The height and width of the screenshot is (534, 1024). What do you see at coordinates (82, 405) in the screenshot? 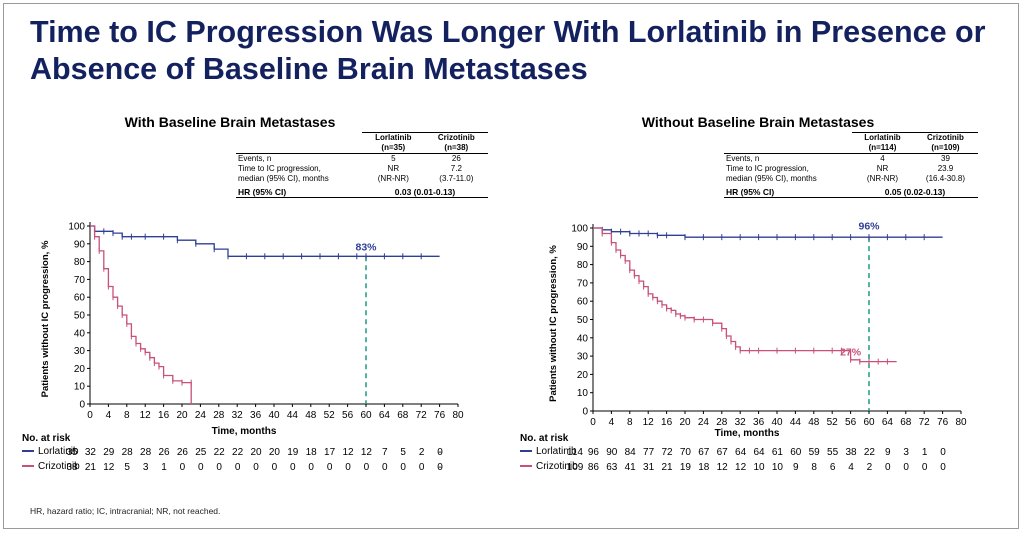
I see `y-tick-label: 0` at bounding box center [82, 405].